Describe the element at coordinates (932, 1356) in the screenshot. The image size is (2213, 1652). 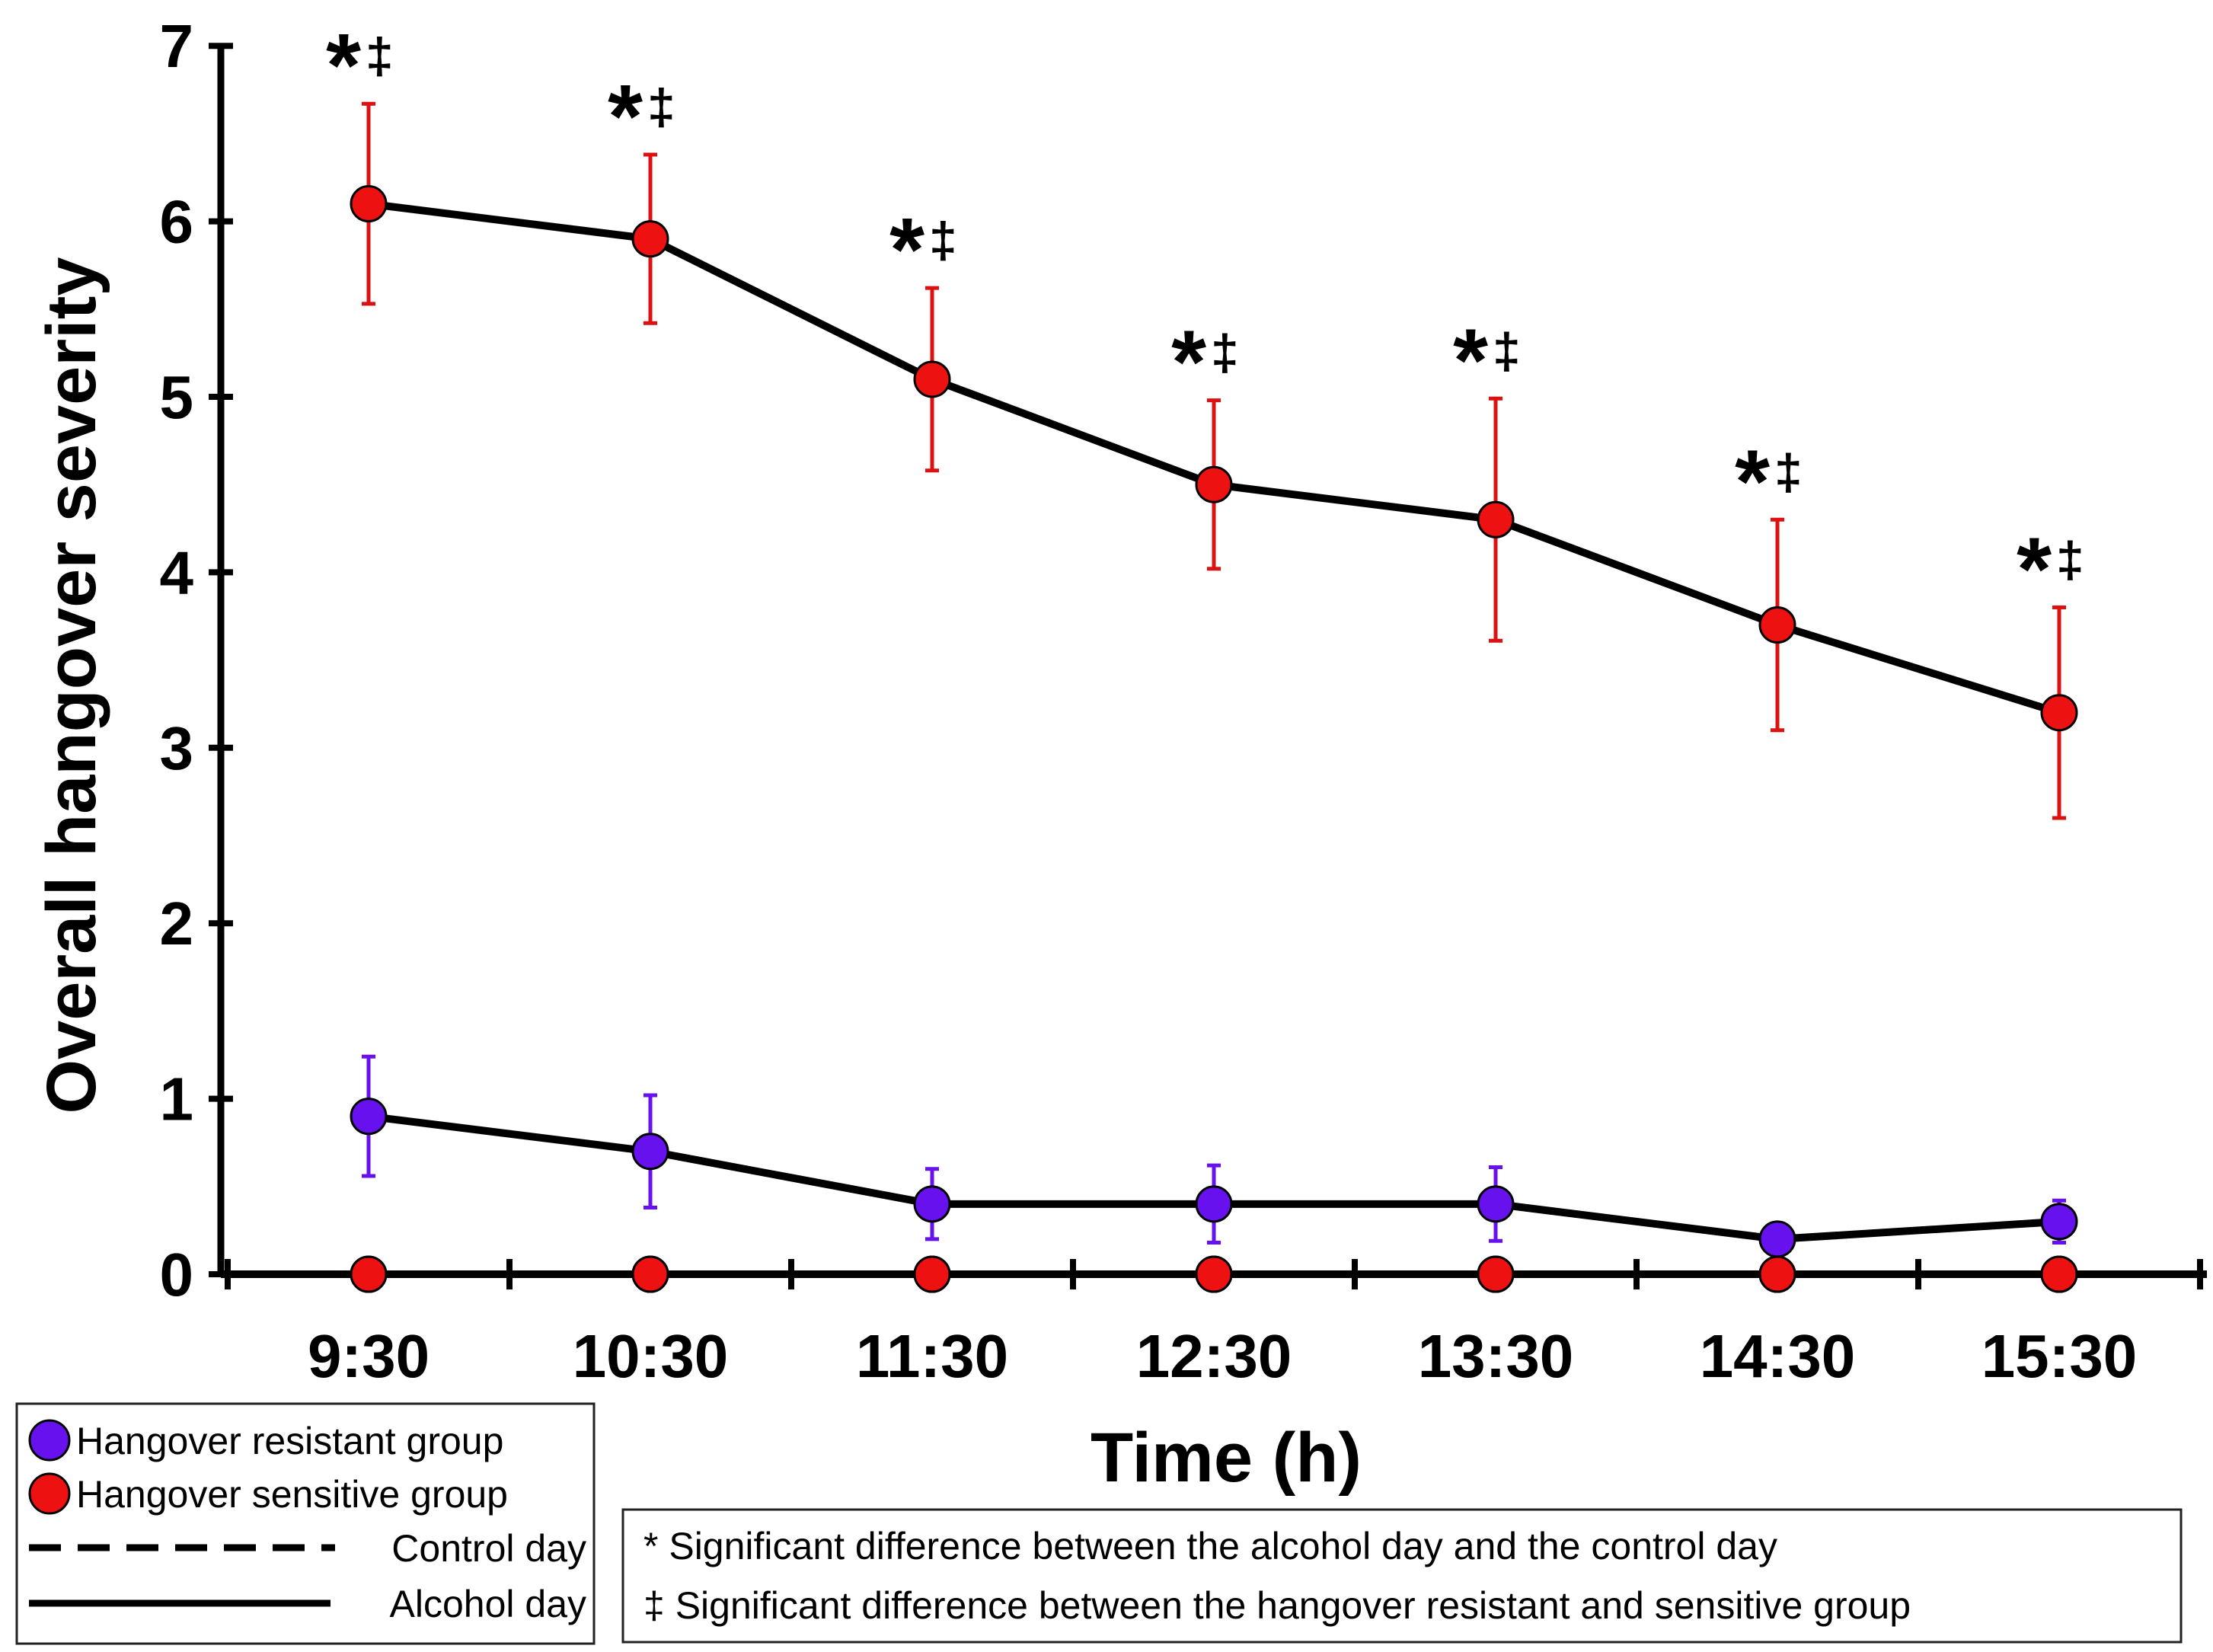
I see `x-tick-label: 11:30` at that location.